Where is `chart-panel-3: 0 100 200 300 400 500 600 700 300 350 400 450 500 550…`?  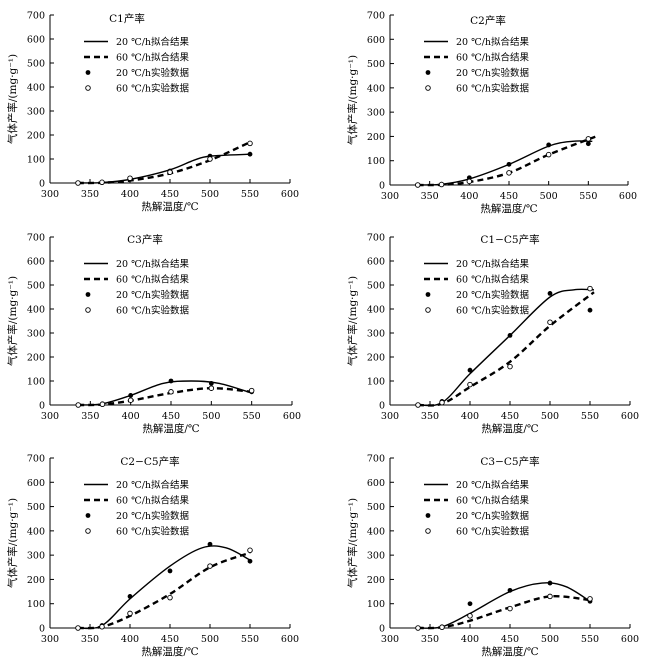 chart-panel-3: 0 100 200 300 400 500 600 700 300 350 400 450 500 550… is located at coordinates (153, 334).